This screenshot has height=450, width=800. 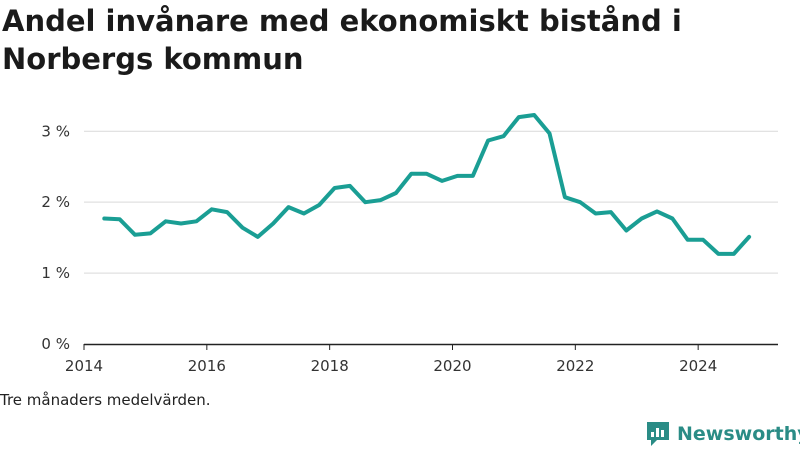 I want to click on x-tick-label: 2020, so click(x=452, y=366).